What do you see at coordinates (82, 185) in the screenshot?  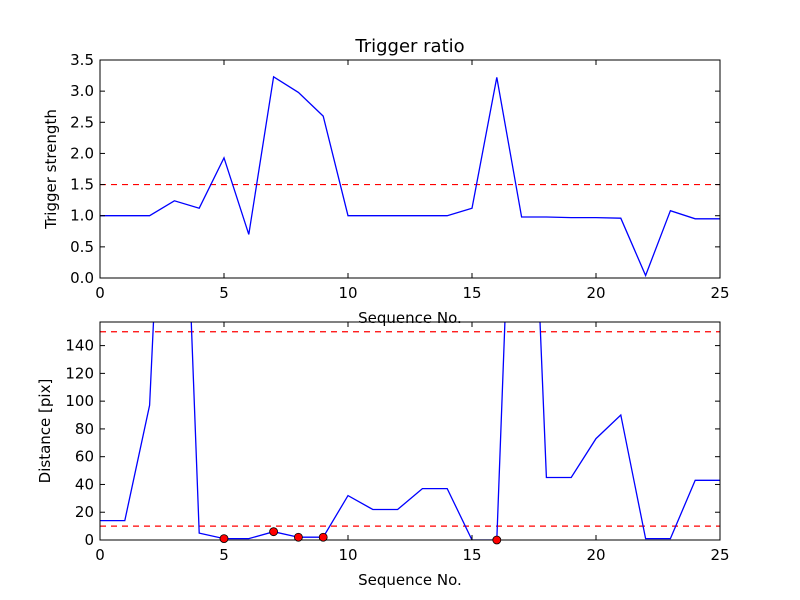 I see `y-tick-label: 1.5` at bounding box center [82, 185].